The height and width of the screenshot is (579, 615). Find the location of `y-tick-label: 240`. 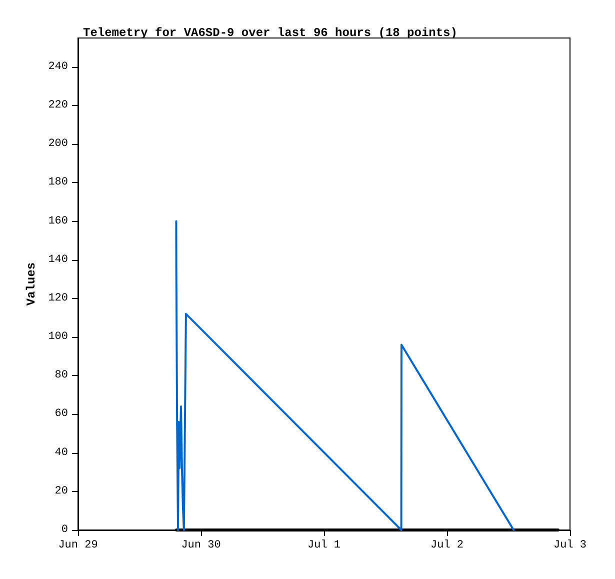

y-tick-label: 240 is located at coordinates (58, 66).